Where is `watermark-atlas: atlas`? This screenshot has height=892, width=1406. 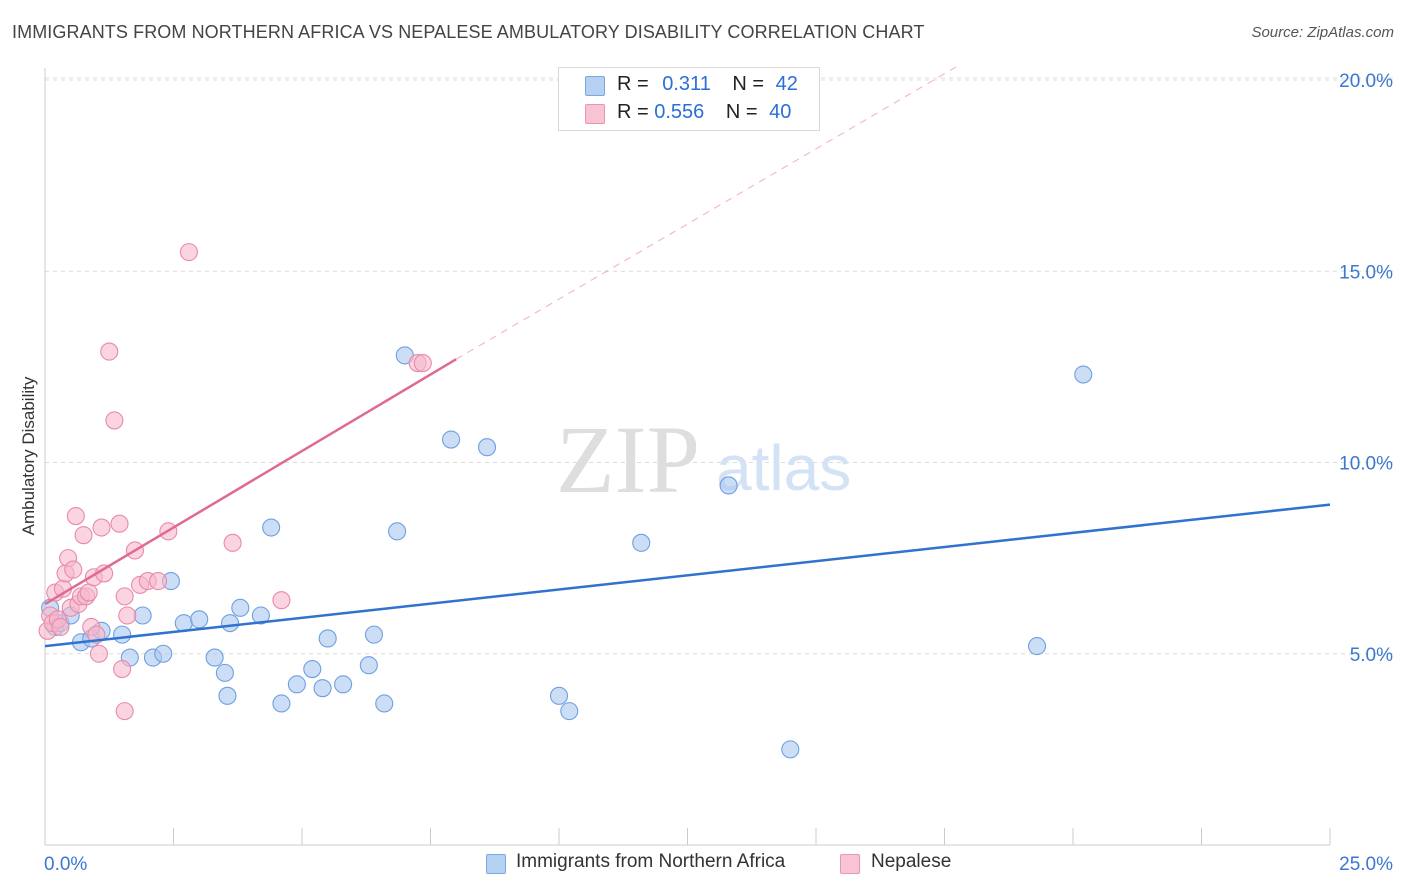 watermark-atlas: atlas is located at coordinates (783, 468).